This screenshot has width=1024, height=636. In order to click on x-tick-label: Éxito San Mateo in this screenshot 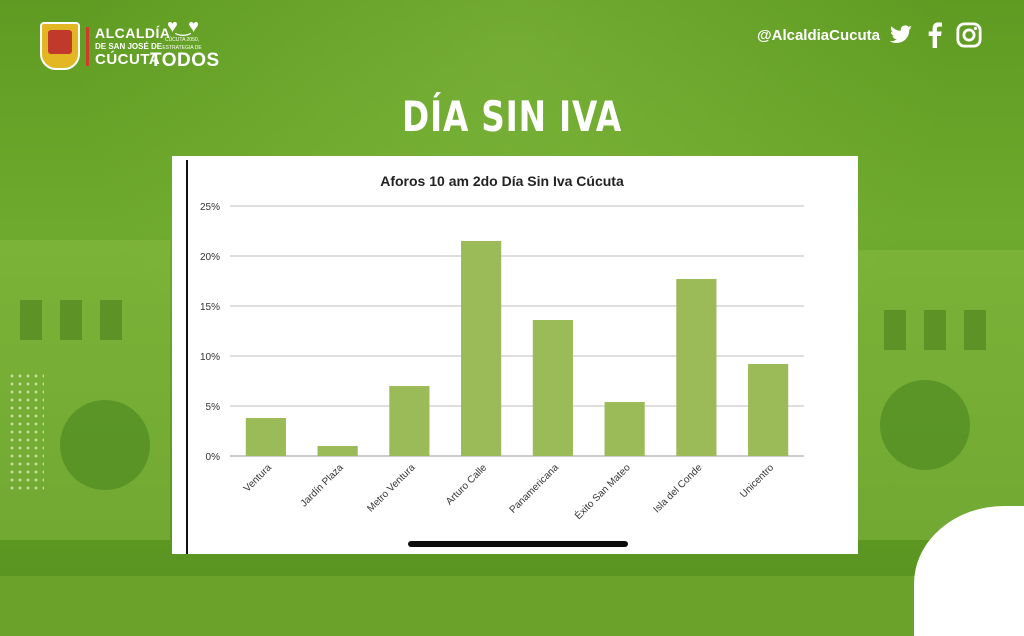, I will do `click(602, 491)`.